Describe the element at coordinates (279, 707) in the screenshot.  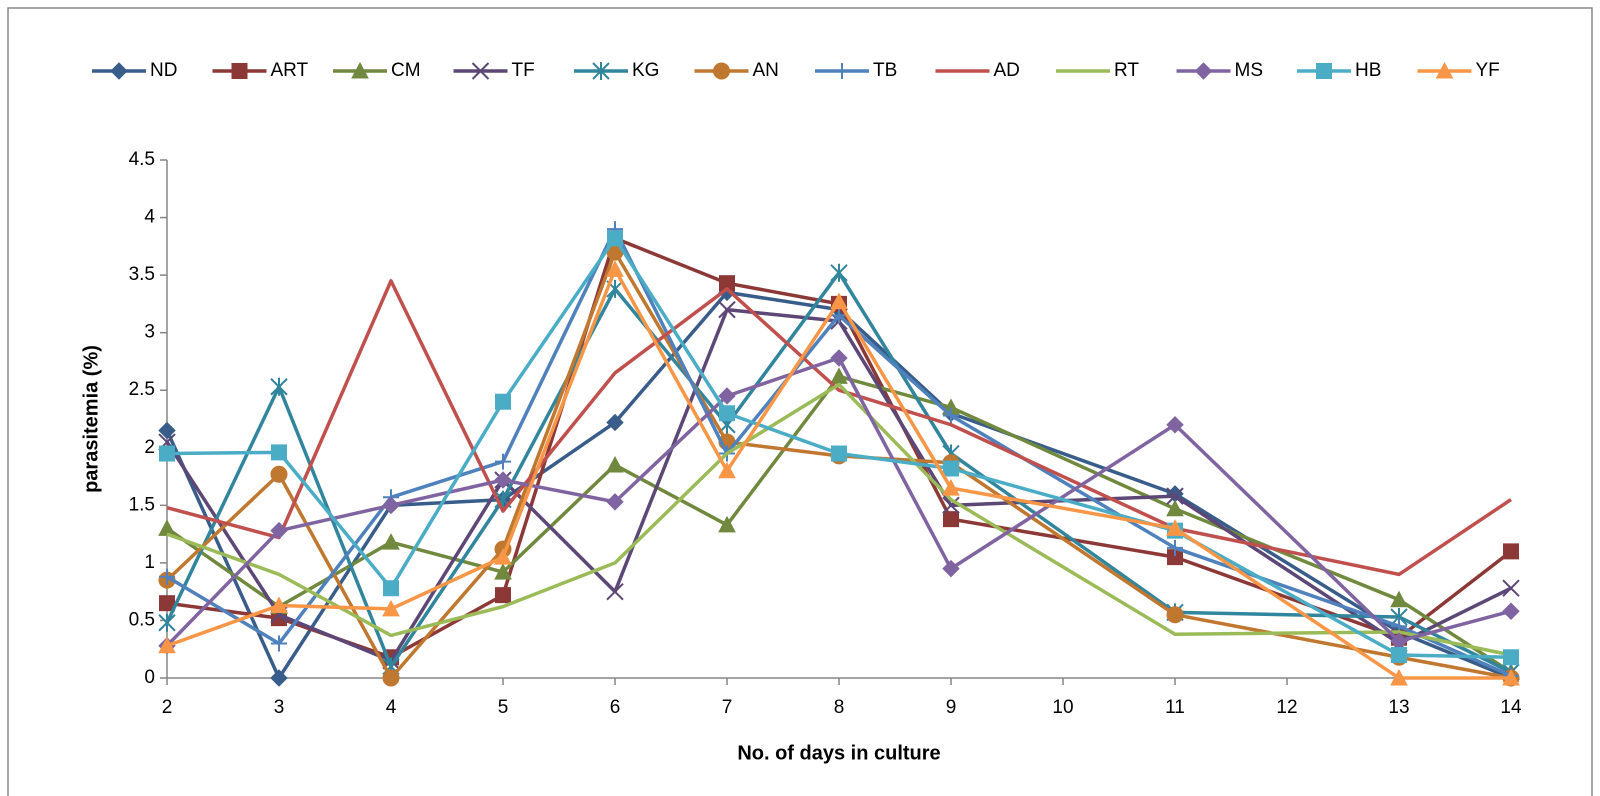
I see `x-tick-label: 3` at that location.